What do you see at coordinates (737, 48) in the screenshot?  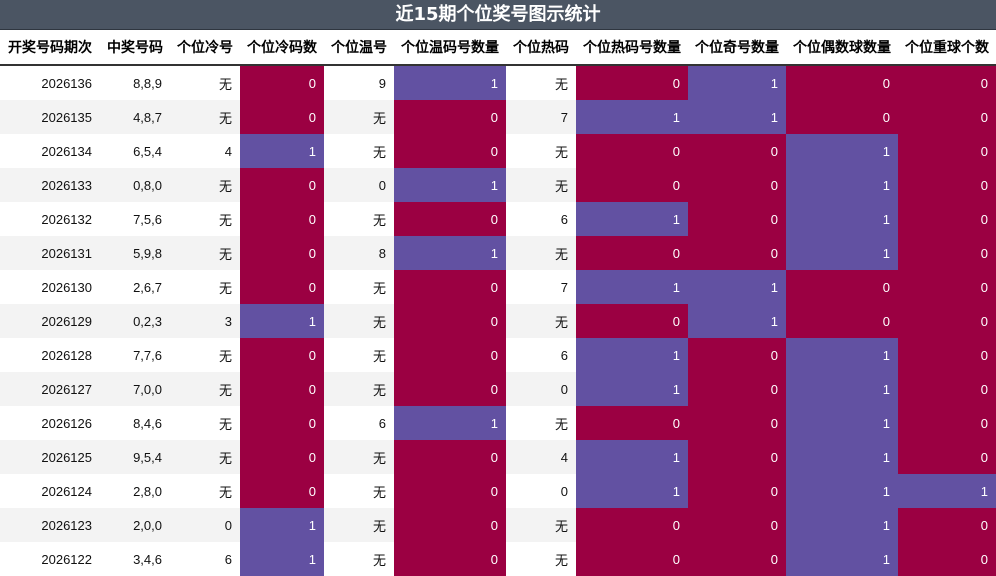 I see `column-header: 个位奇号数量` at bounding box center [737, 48].